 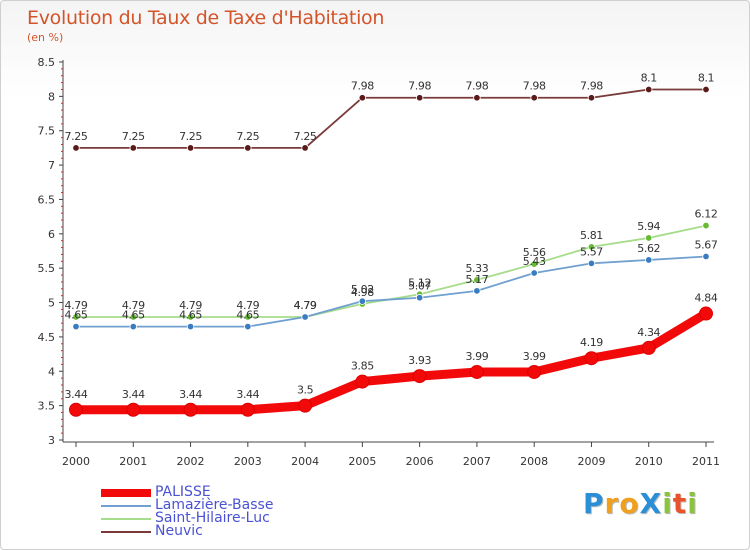 I want to click on x-tick-label: 2008, so click(x=534, y=461).